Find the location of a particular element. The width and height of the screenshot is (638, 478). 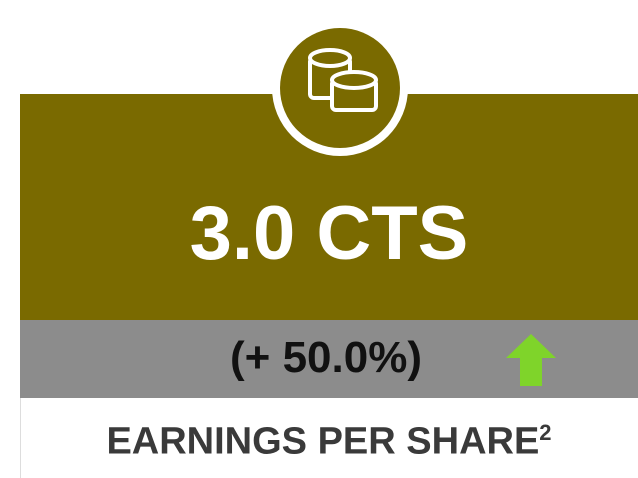

divider is located at coordinates (20, 438).